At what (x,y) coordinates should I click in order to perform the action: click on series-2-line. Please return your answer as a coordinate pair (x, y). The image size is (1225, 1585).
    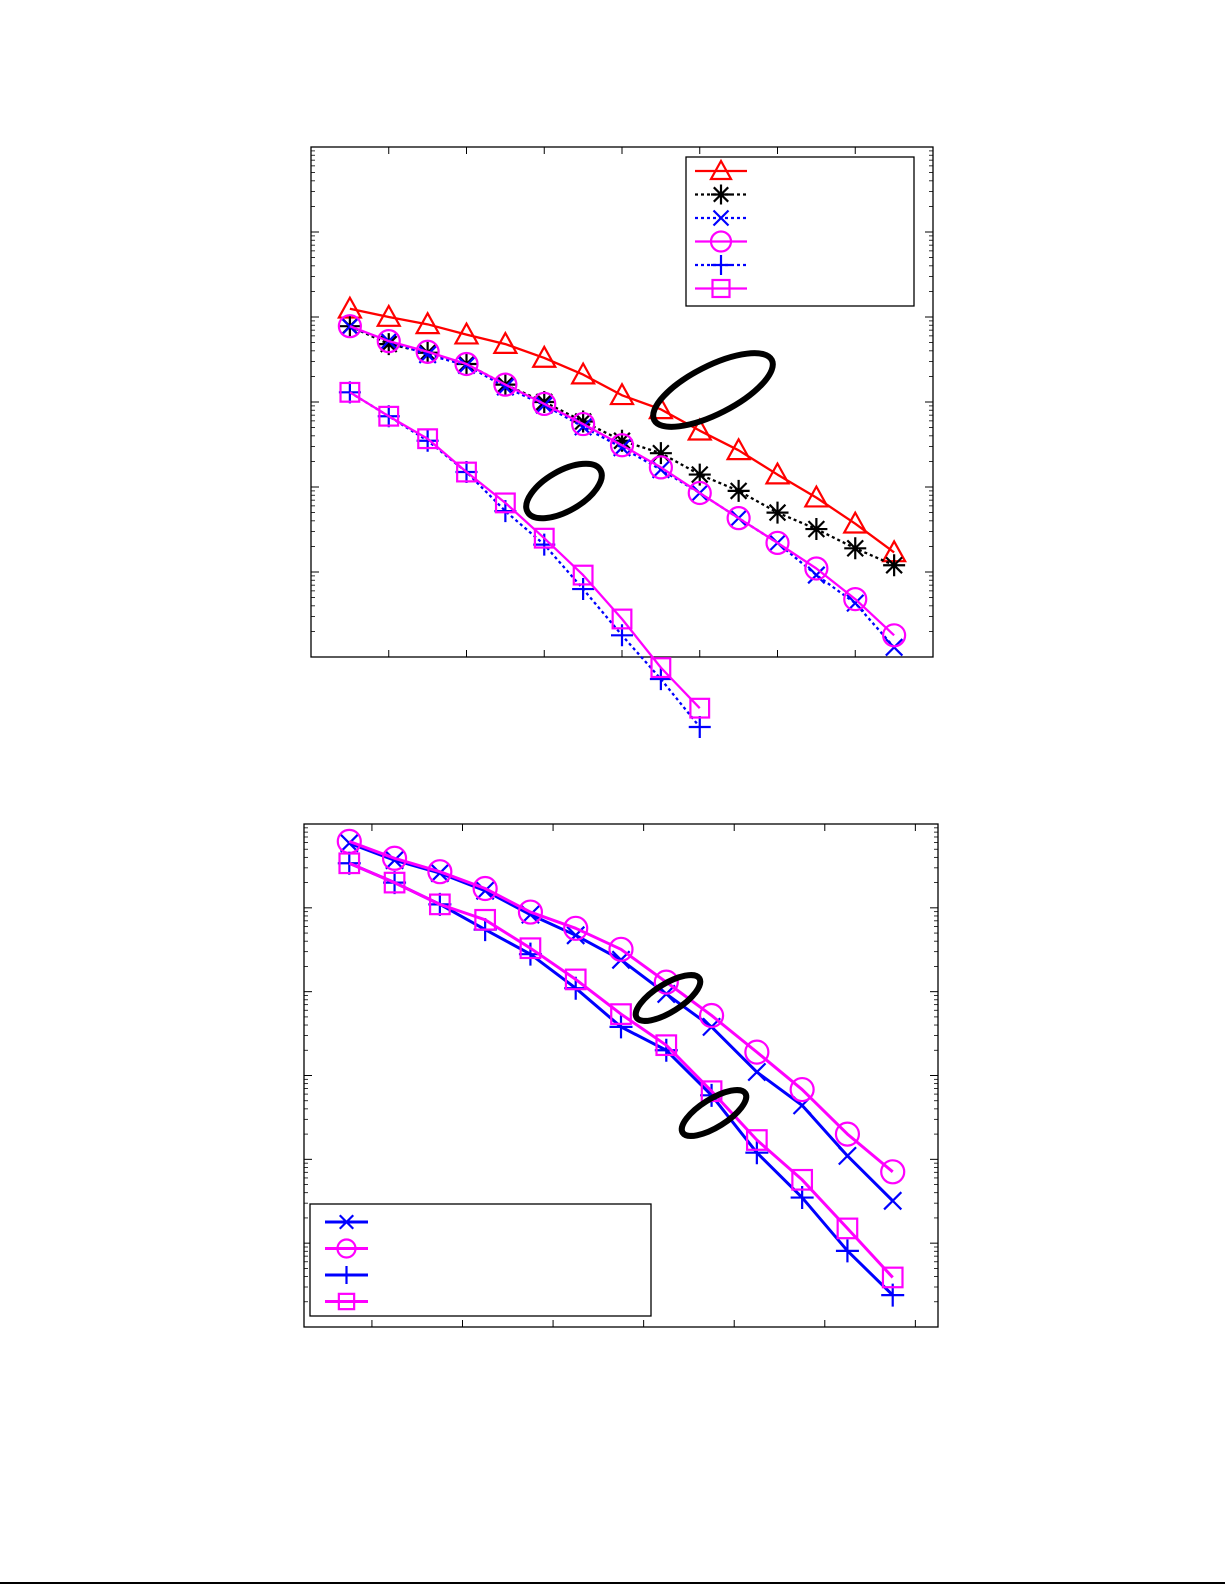
    Looking at the image, I should click on (621, 1006).